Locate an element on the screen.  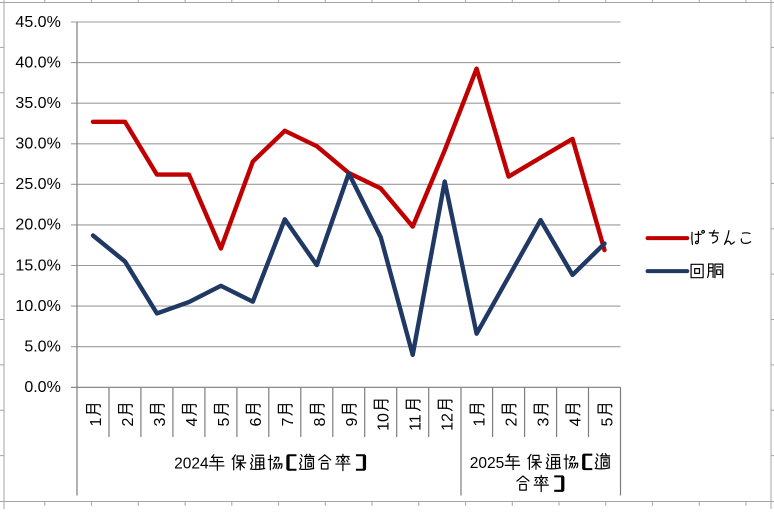
svg-text: 12 is located at coordinates (448, 422).